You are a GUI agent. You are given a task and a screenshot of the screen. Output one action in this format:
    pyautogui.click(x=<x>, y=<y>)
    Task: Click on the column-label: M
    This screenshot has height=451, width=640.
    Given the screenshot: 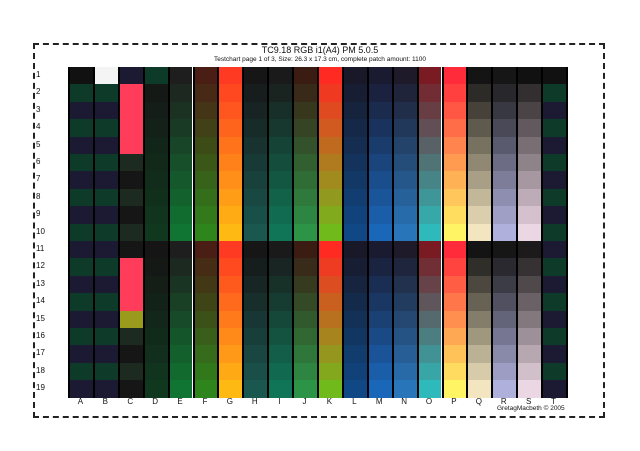 What is the action you would take?
    pyautogui.click(x=379, y=401)
    